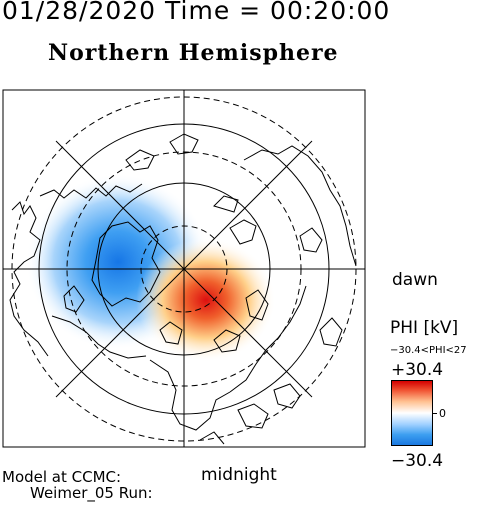  What do you see at coordinates (442, 413) in the screenshot?
I see `colorbar-zero-label: 0` at bounding box center [442, 413].